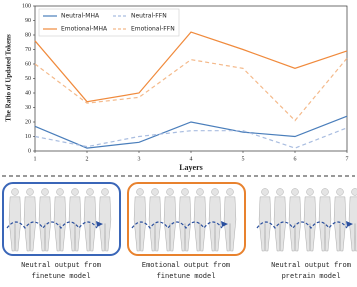 The image size is (357, 287). Describe the element at coordinates (295, 159) in the screenshot. I see `x-tick-label: 6` at that location.